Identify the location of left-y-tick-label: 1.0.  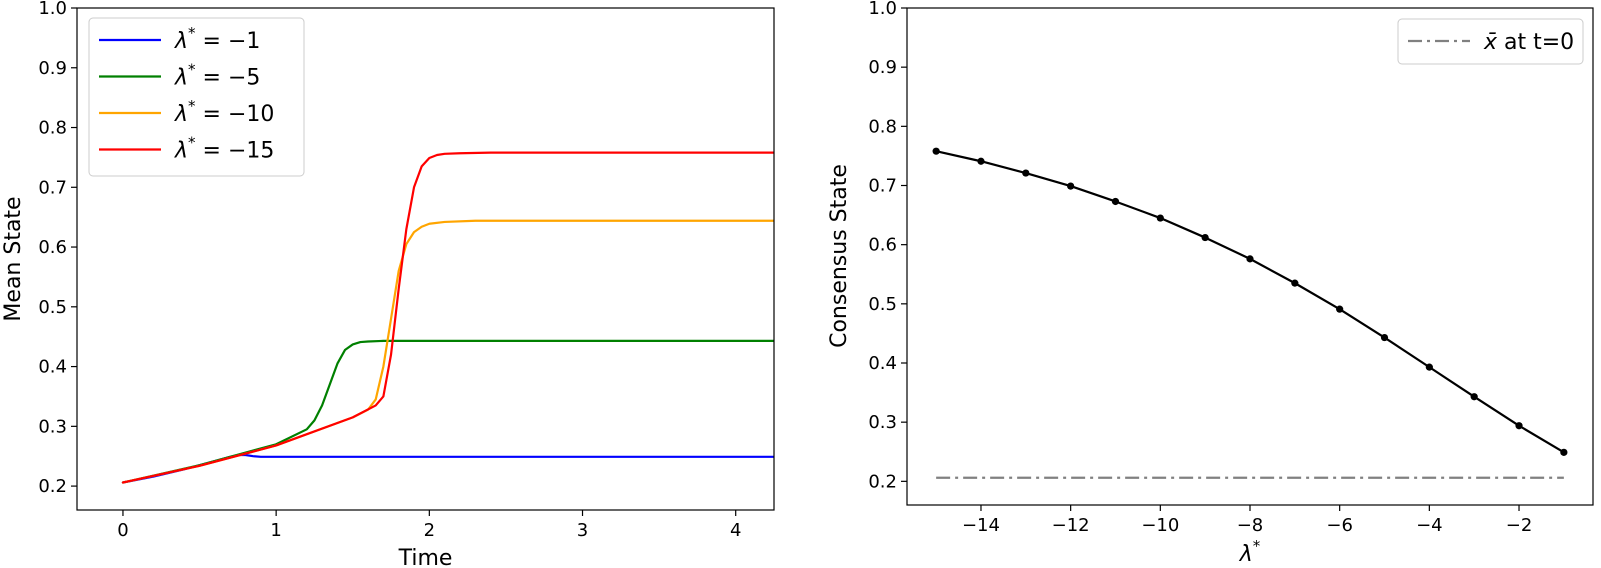
(52, 9).